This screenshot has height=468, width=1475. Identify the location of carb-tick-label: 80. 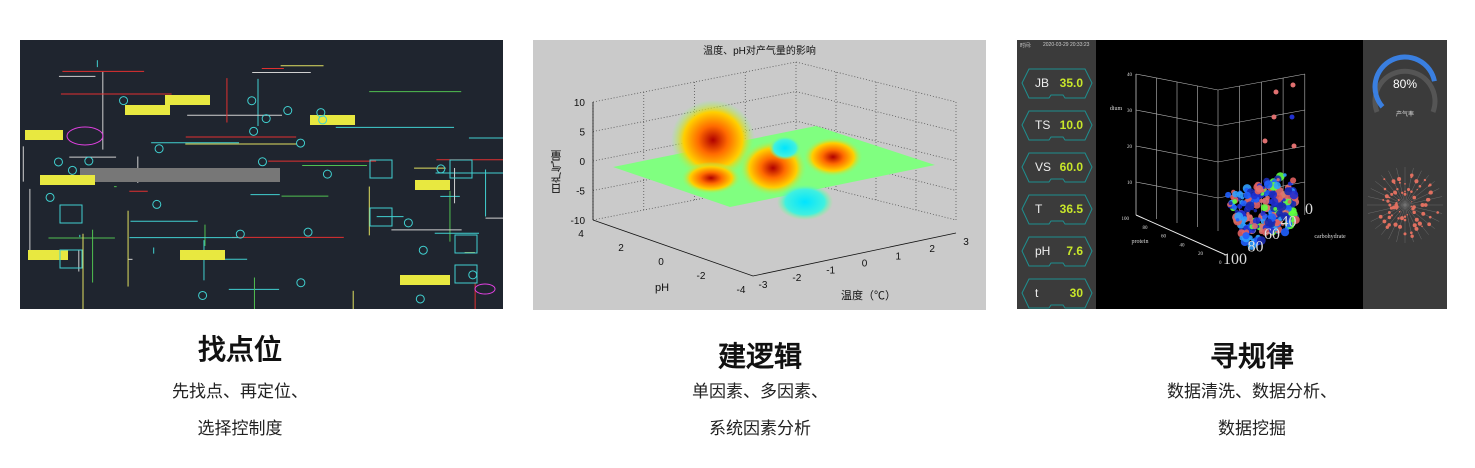
(1256, 247).